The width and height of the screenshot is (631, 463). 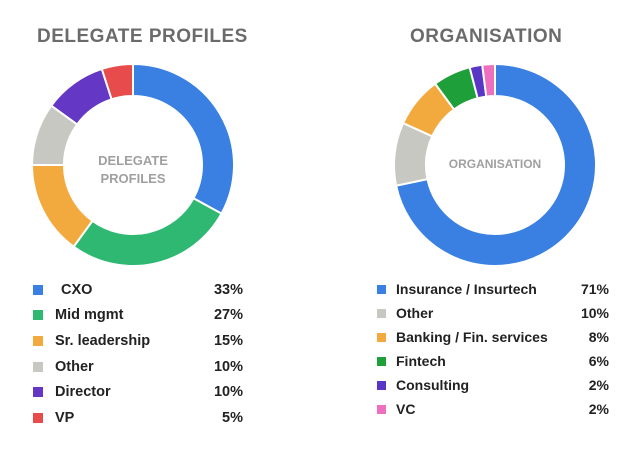 What do you see at coordinates (138, 392) in the screenshot?
I see `legend-item: Director 10%` at bounding box center [138, 392].